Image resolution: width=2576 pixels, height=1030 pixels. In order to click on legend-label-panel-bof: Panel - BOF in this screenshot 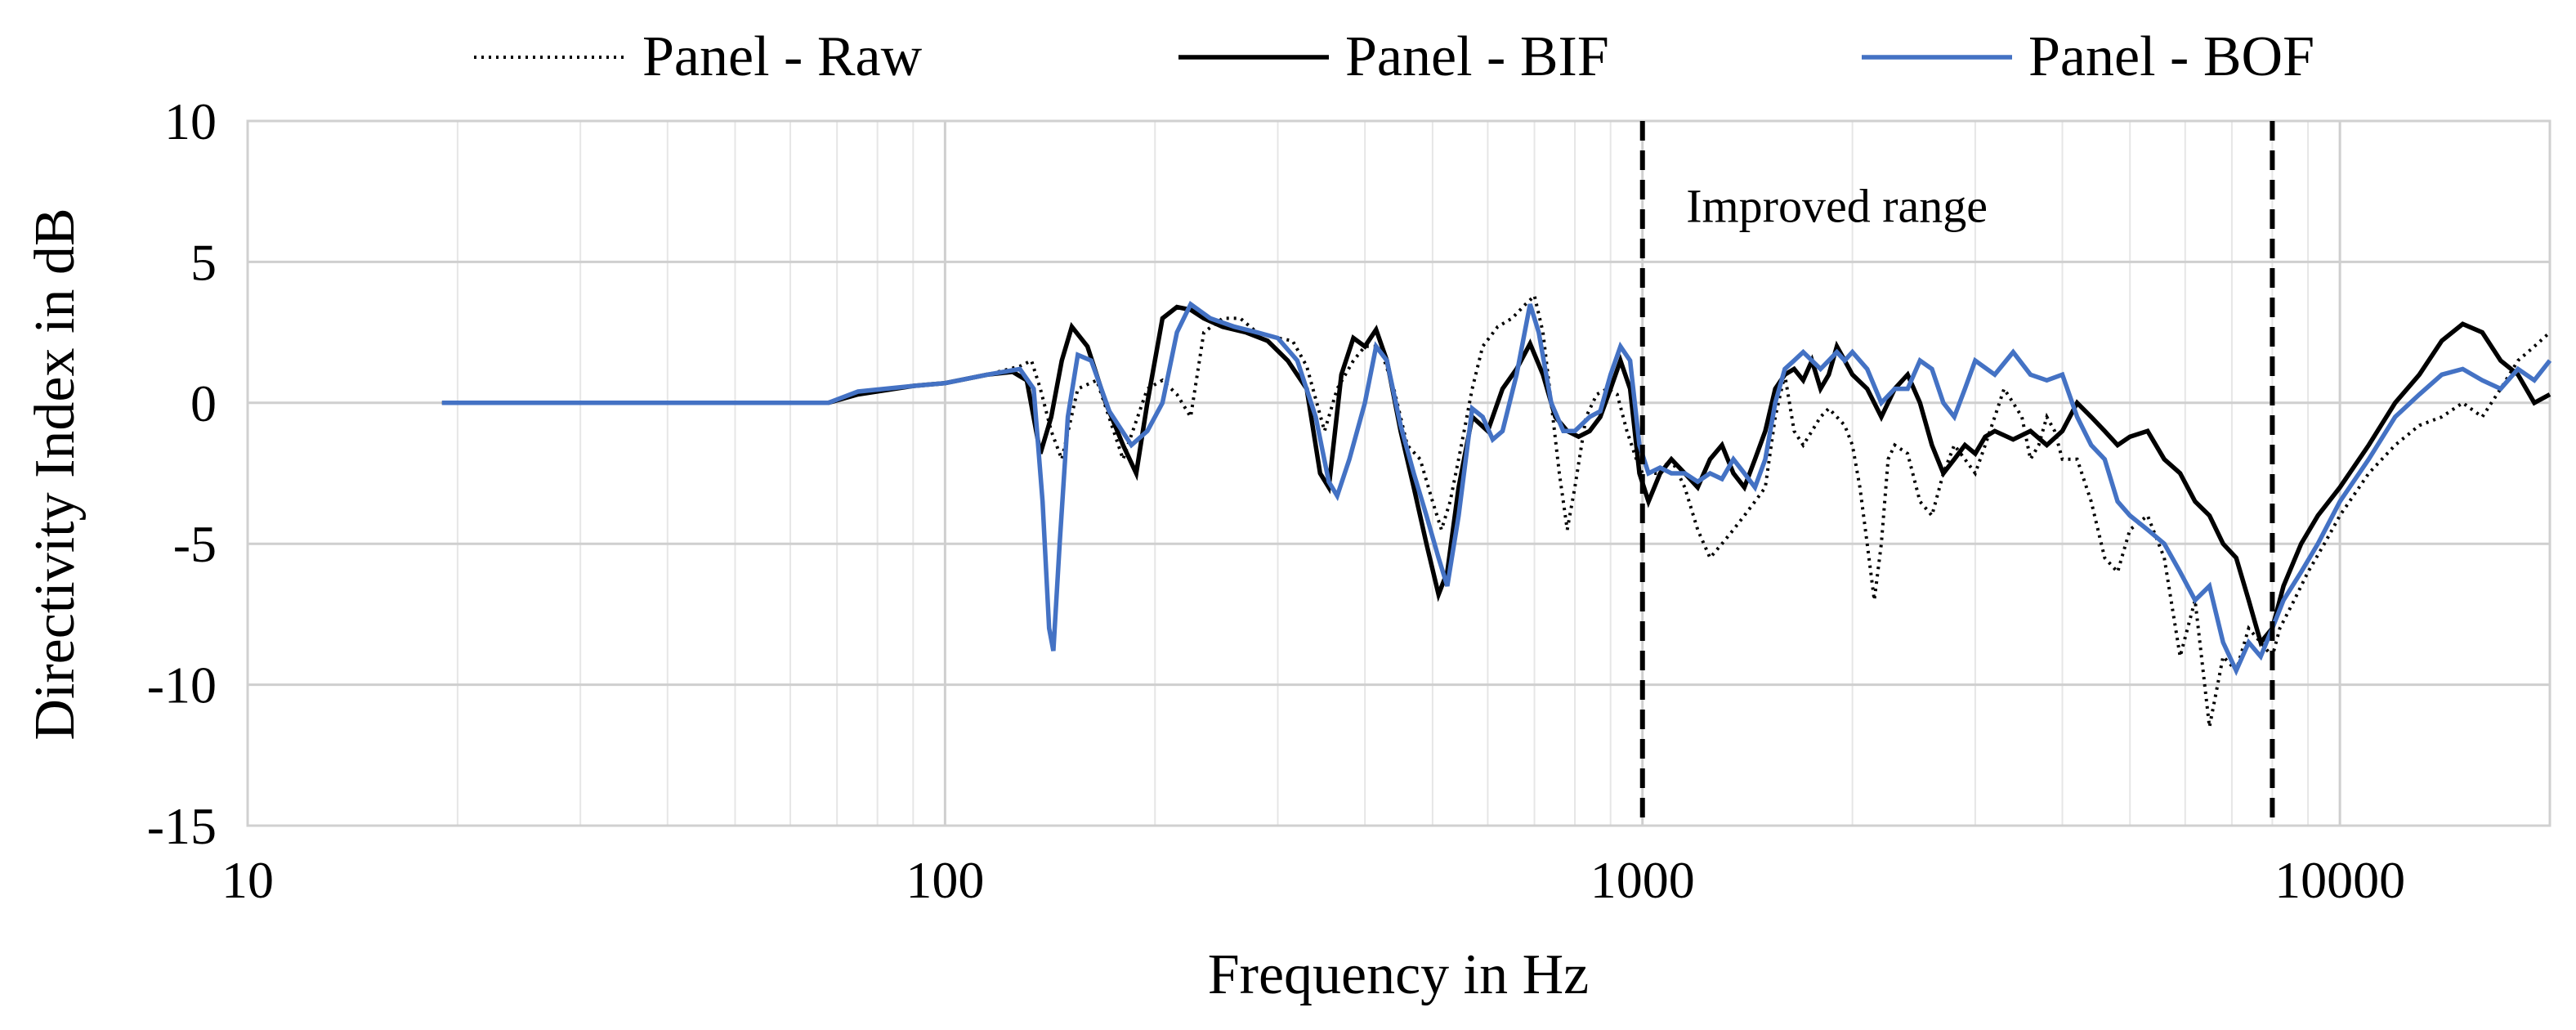, I will do `click(2171, 56)`.